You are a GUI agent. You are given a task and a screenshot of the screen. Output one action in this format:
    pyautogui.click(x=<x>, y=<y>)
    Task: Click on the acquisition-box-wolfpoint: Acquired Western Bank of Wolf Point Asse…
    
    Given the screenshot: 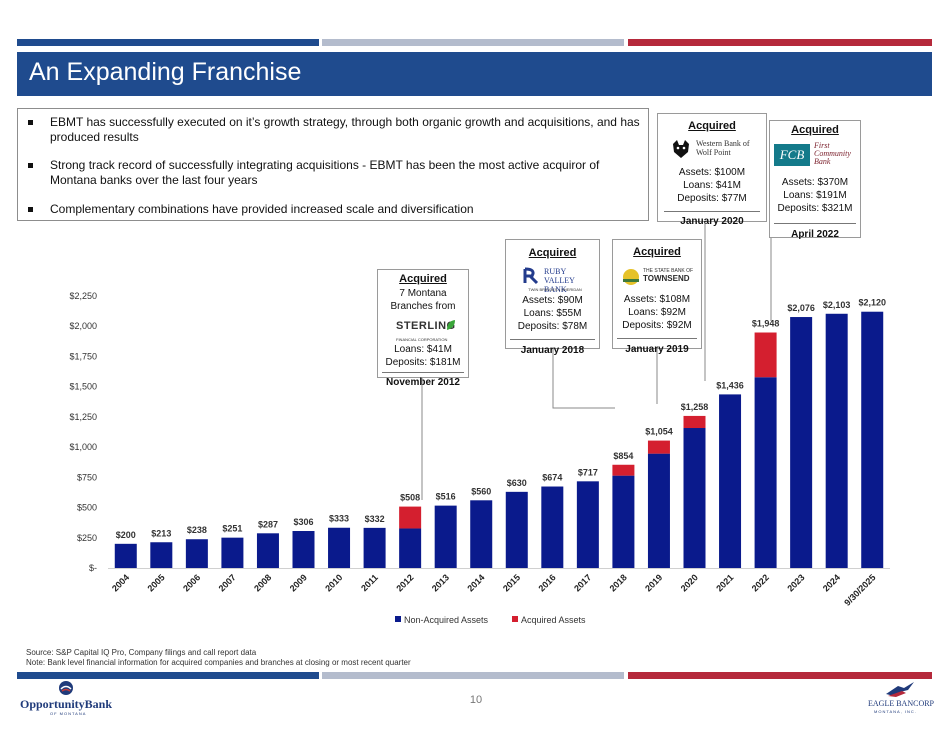 What is the action you would take?
    pyautogui.click(x=712, y=170)
    